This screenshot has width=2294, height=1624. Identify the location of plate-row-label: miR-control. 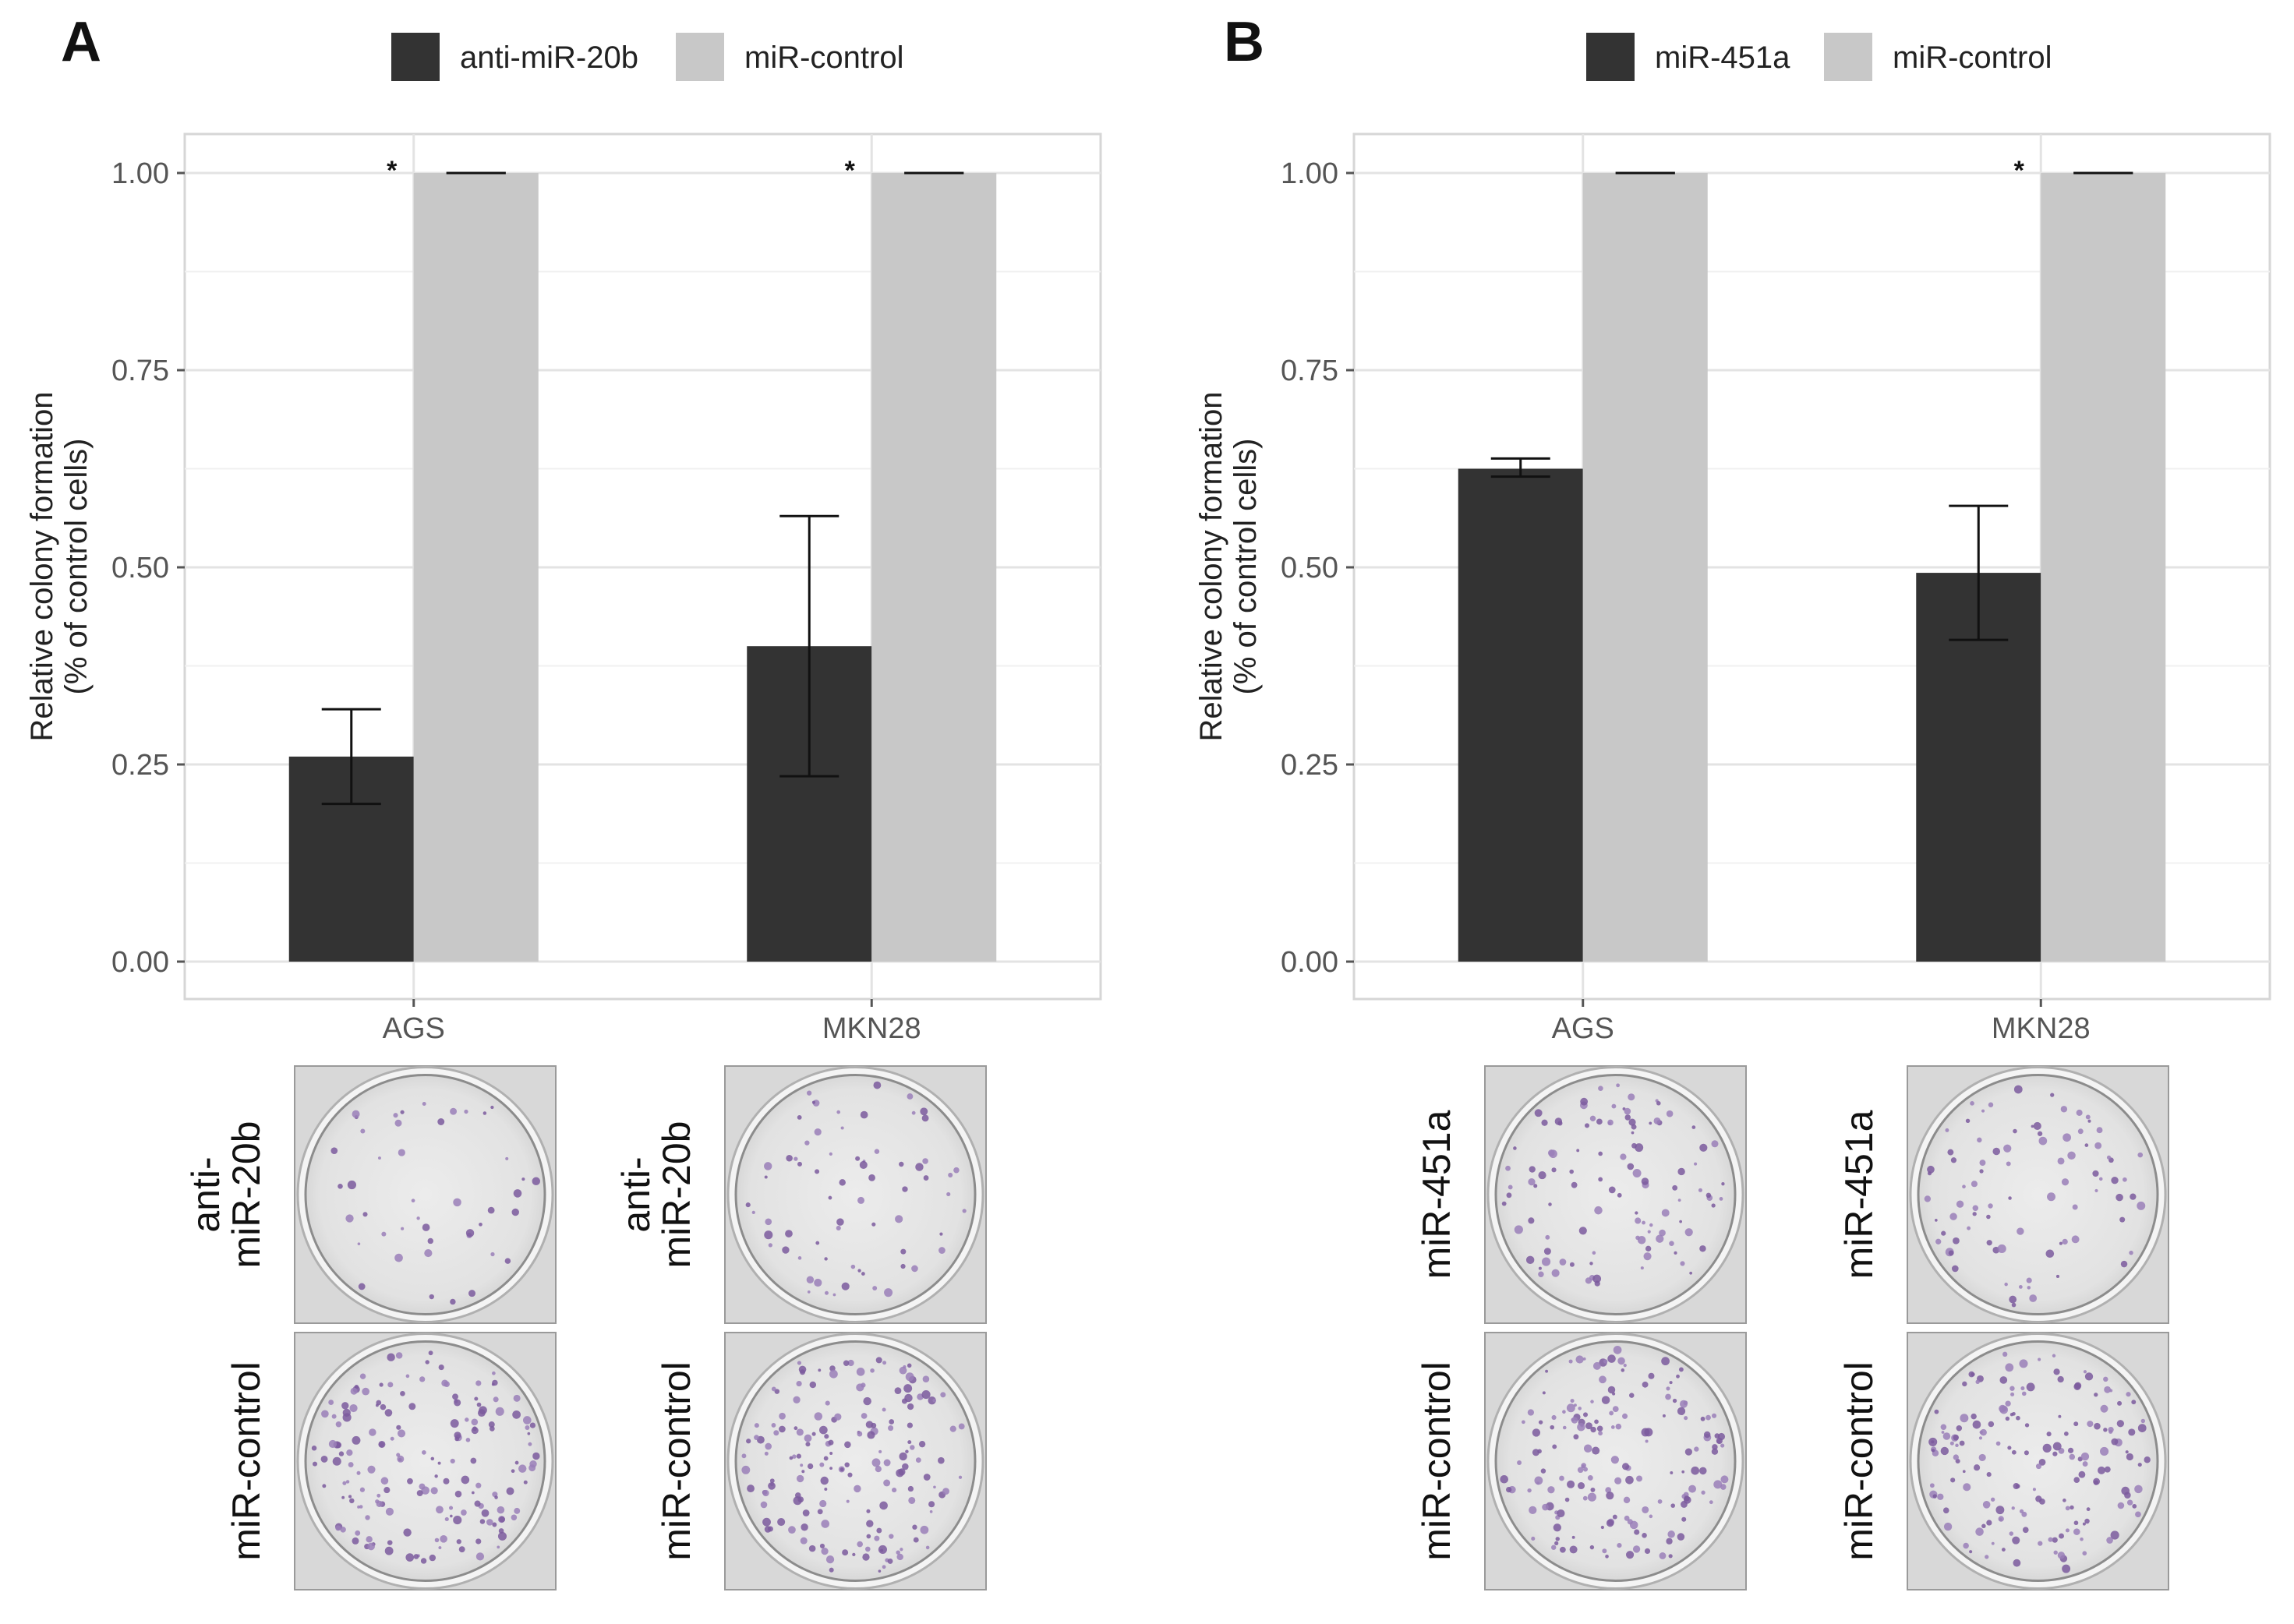
(1436, 1461).